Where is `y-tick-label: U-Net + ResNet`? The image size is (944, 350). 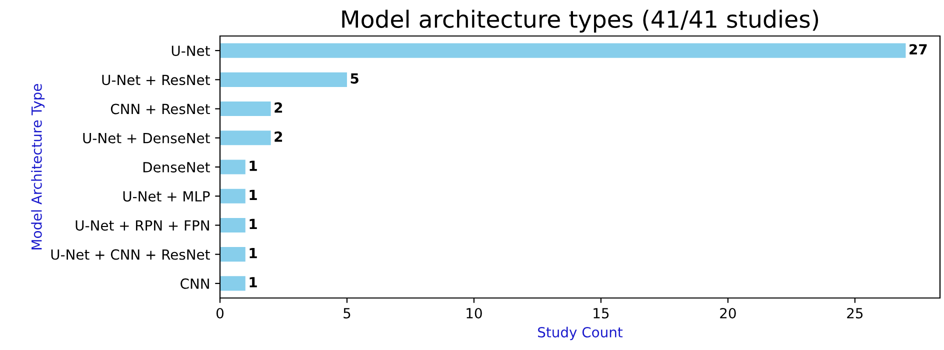 y-tick-label: U-Net + ResNet is located at coordinates (156, 80).